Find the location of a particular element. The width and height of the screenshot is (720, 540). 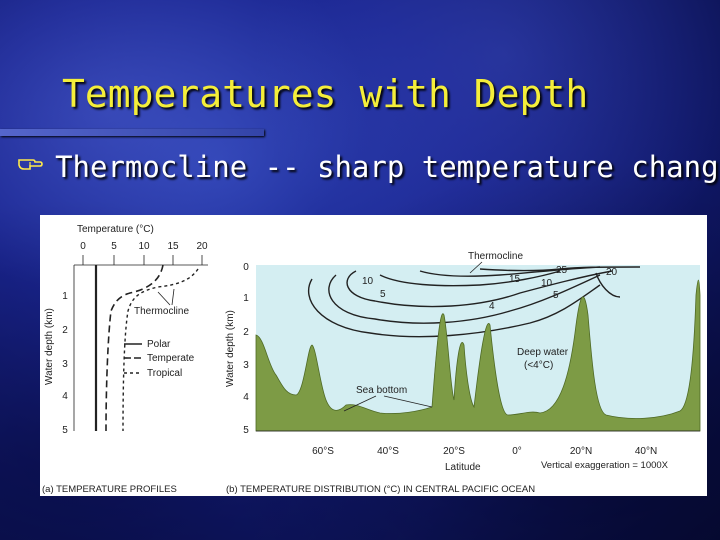

temp-tick-label: 5 is located at coordinates (114, 246).